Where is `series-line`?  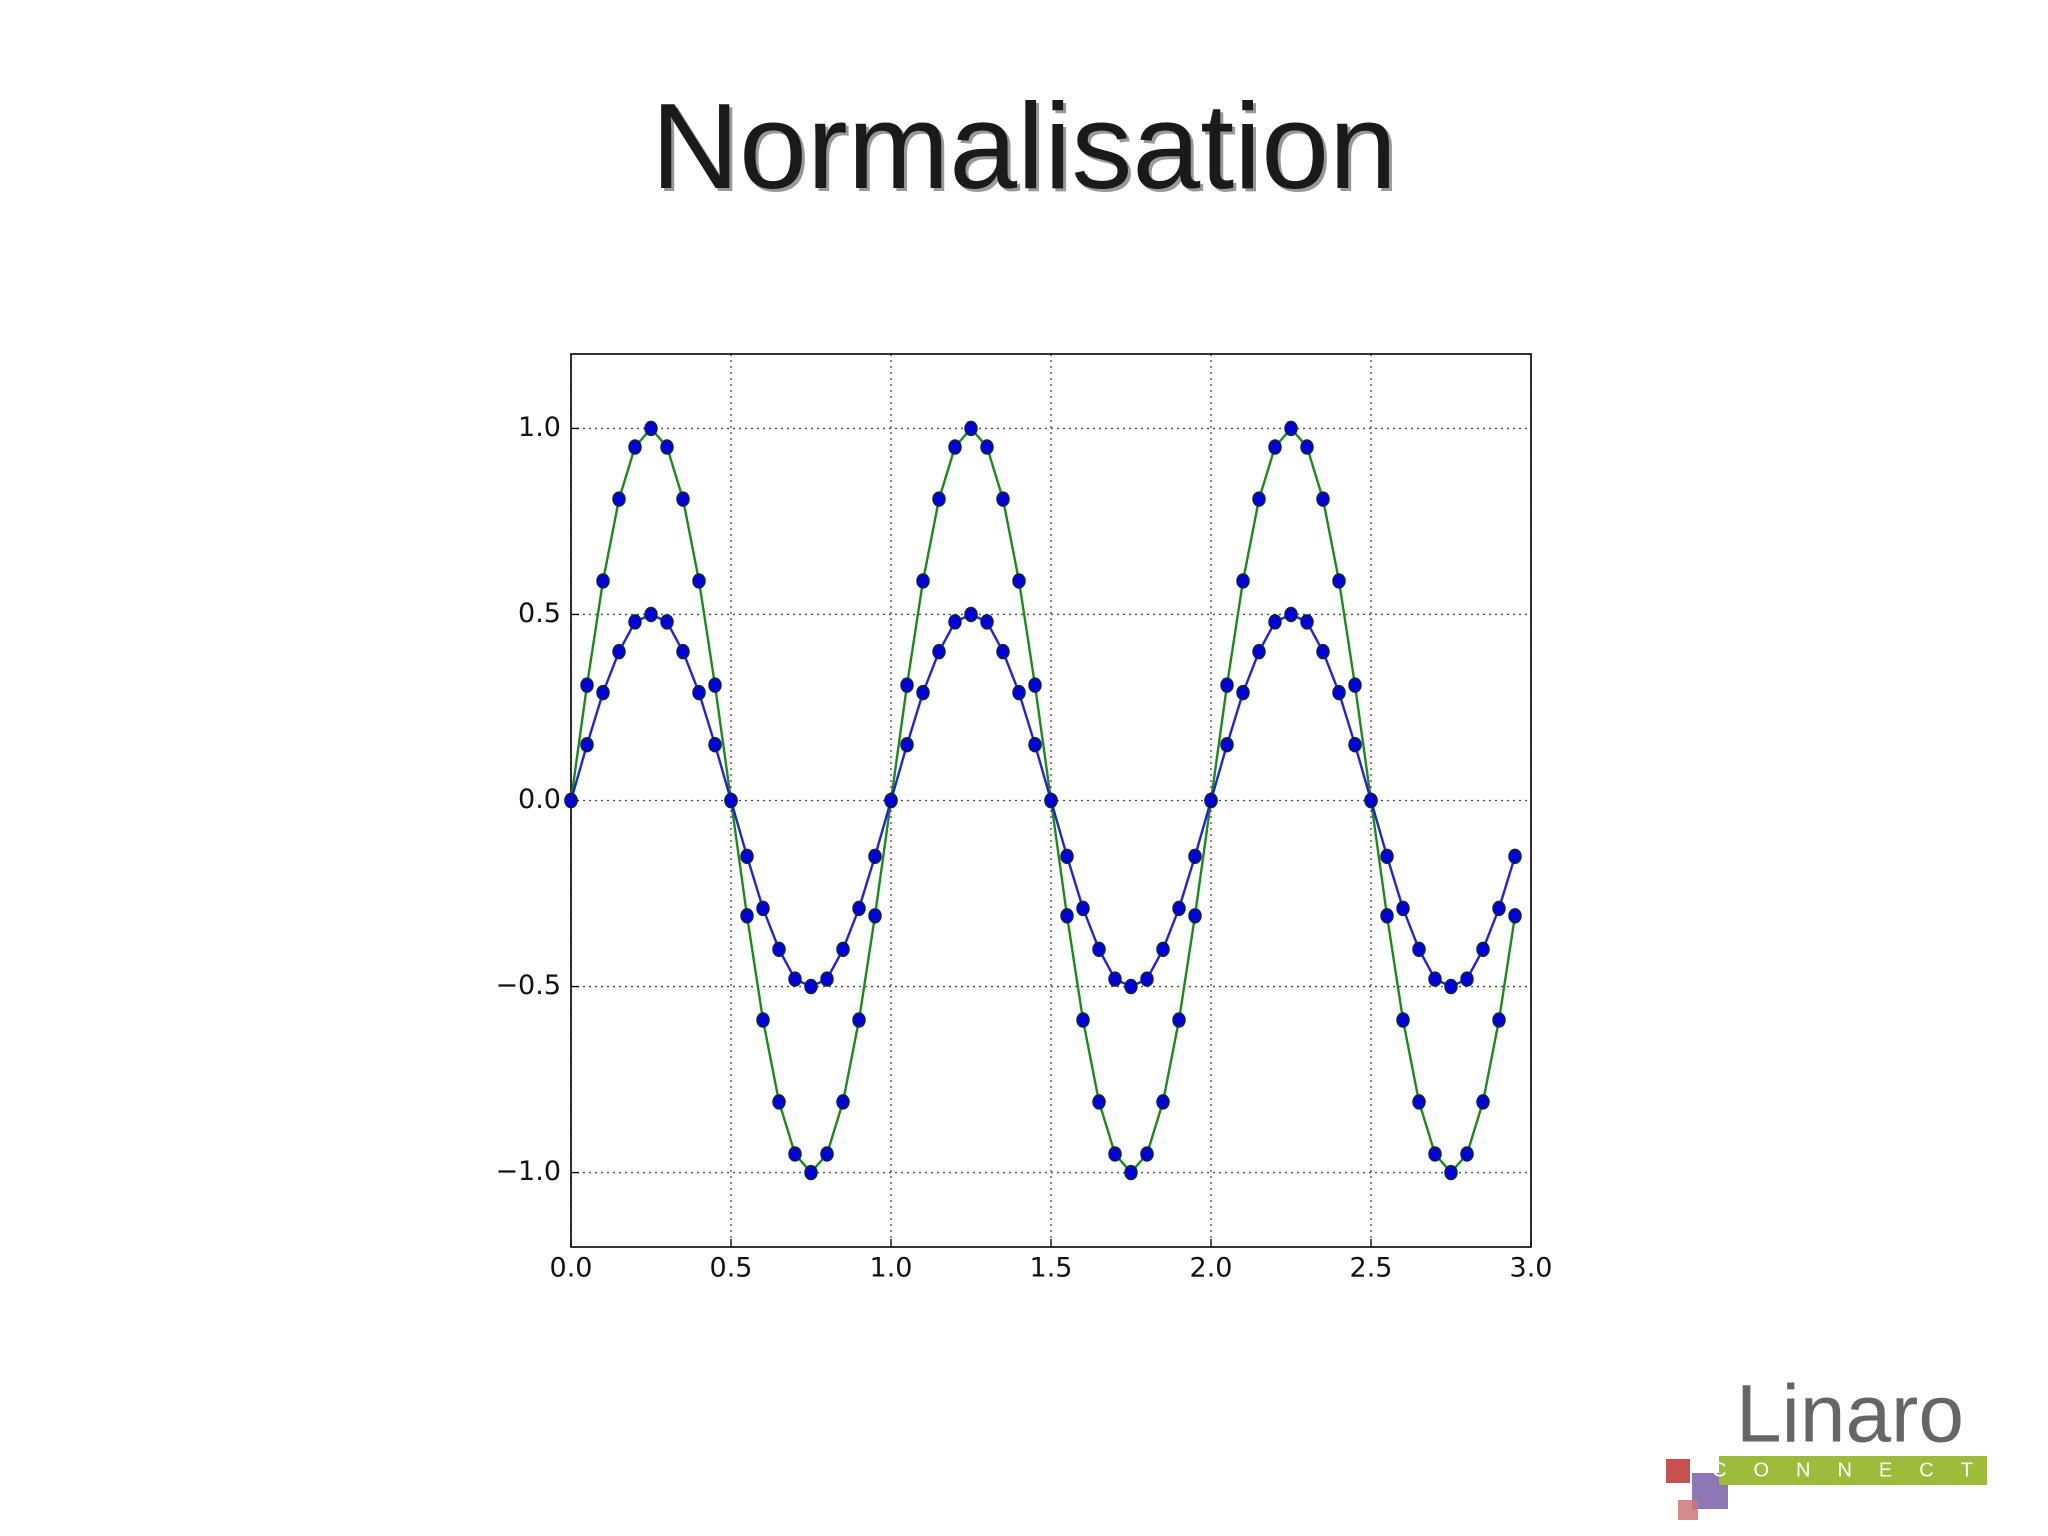
series-line is located at coordinates (1043, 800).